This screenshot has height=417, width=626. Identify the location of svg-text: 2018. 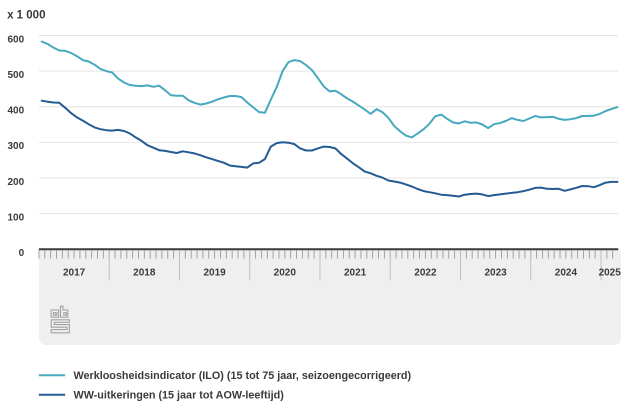
(144, 272).